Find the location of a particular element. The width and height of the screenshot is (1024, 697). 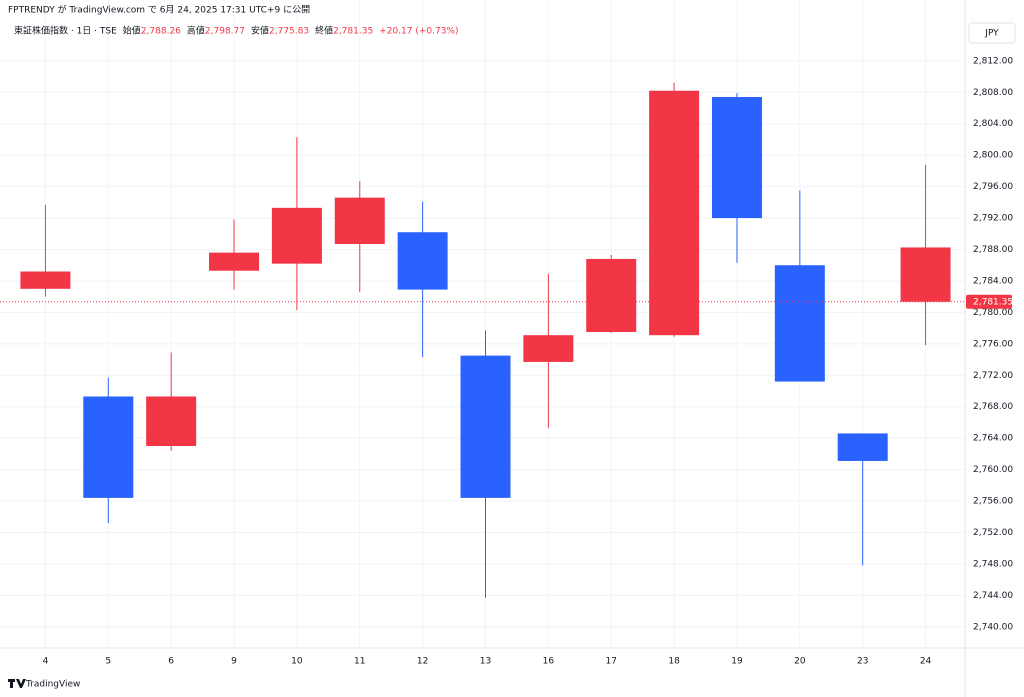

brand: TradingView is located at coordinates (44, 684).